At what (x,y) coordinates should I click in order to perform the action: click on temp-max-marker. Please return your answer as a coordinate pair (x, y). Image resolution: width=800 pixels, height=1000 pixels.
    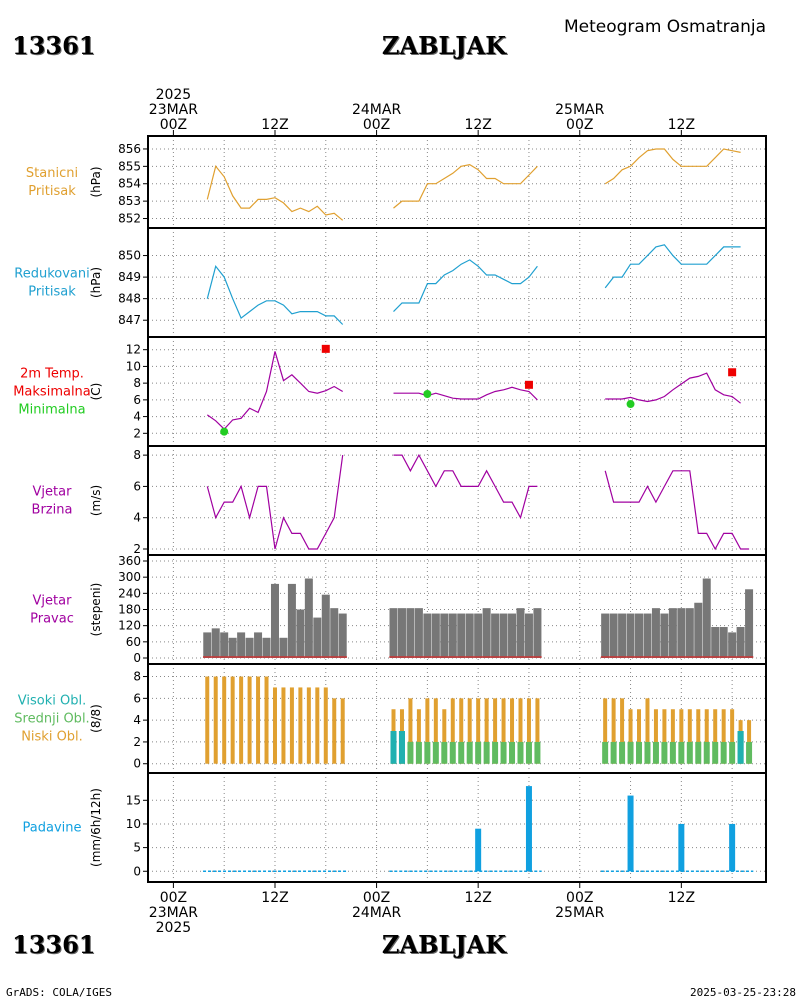
    Looking at the image, I should click on (732, 372).